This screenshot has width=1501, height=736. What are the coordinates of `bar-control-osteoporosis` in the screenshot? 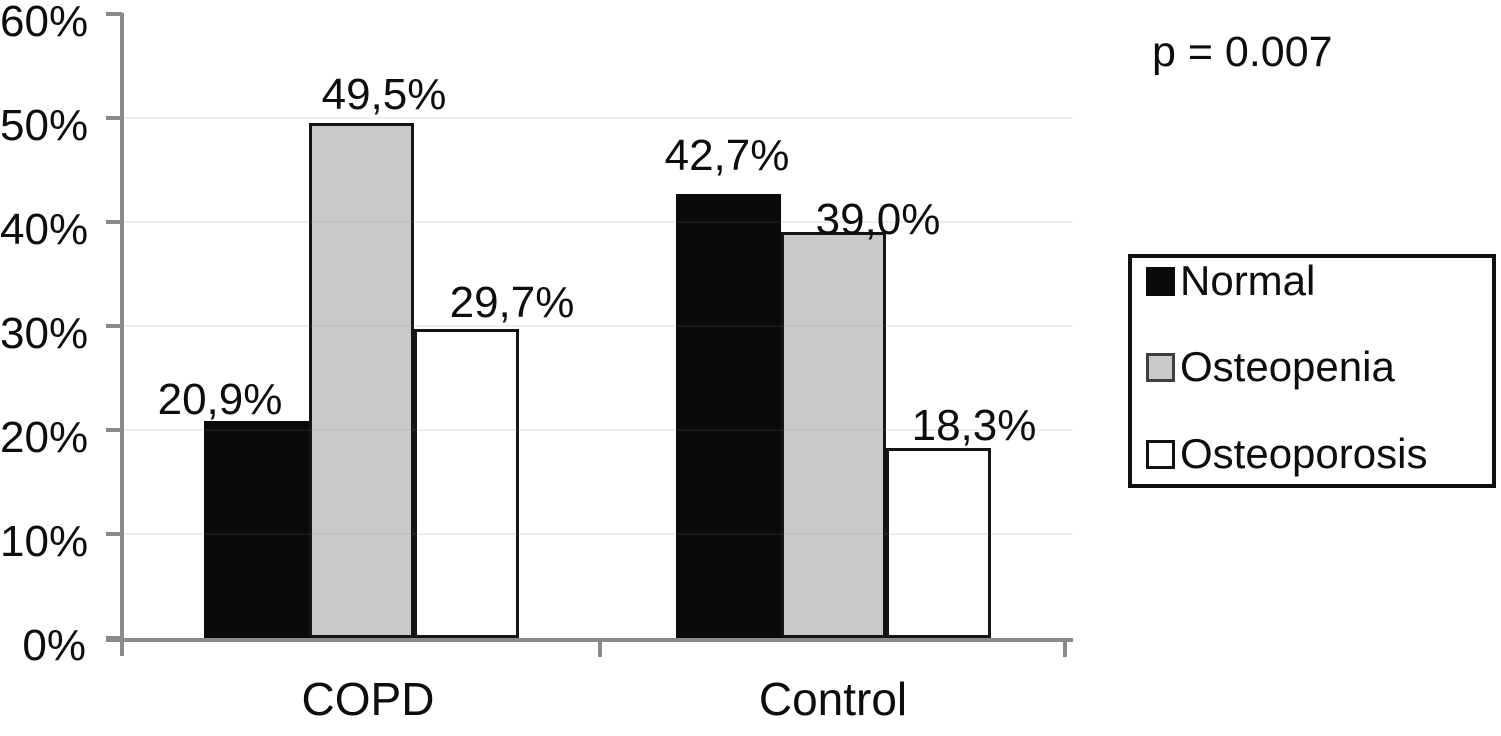 It's located at (938, 542).